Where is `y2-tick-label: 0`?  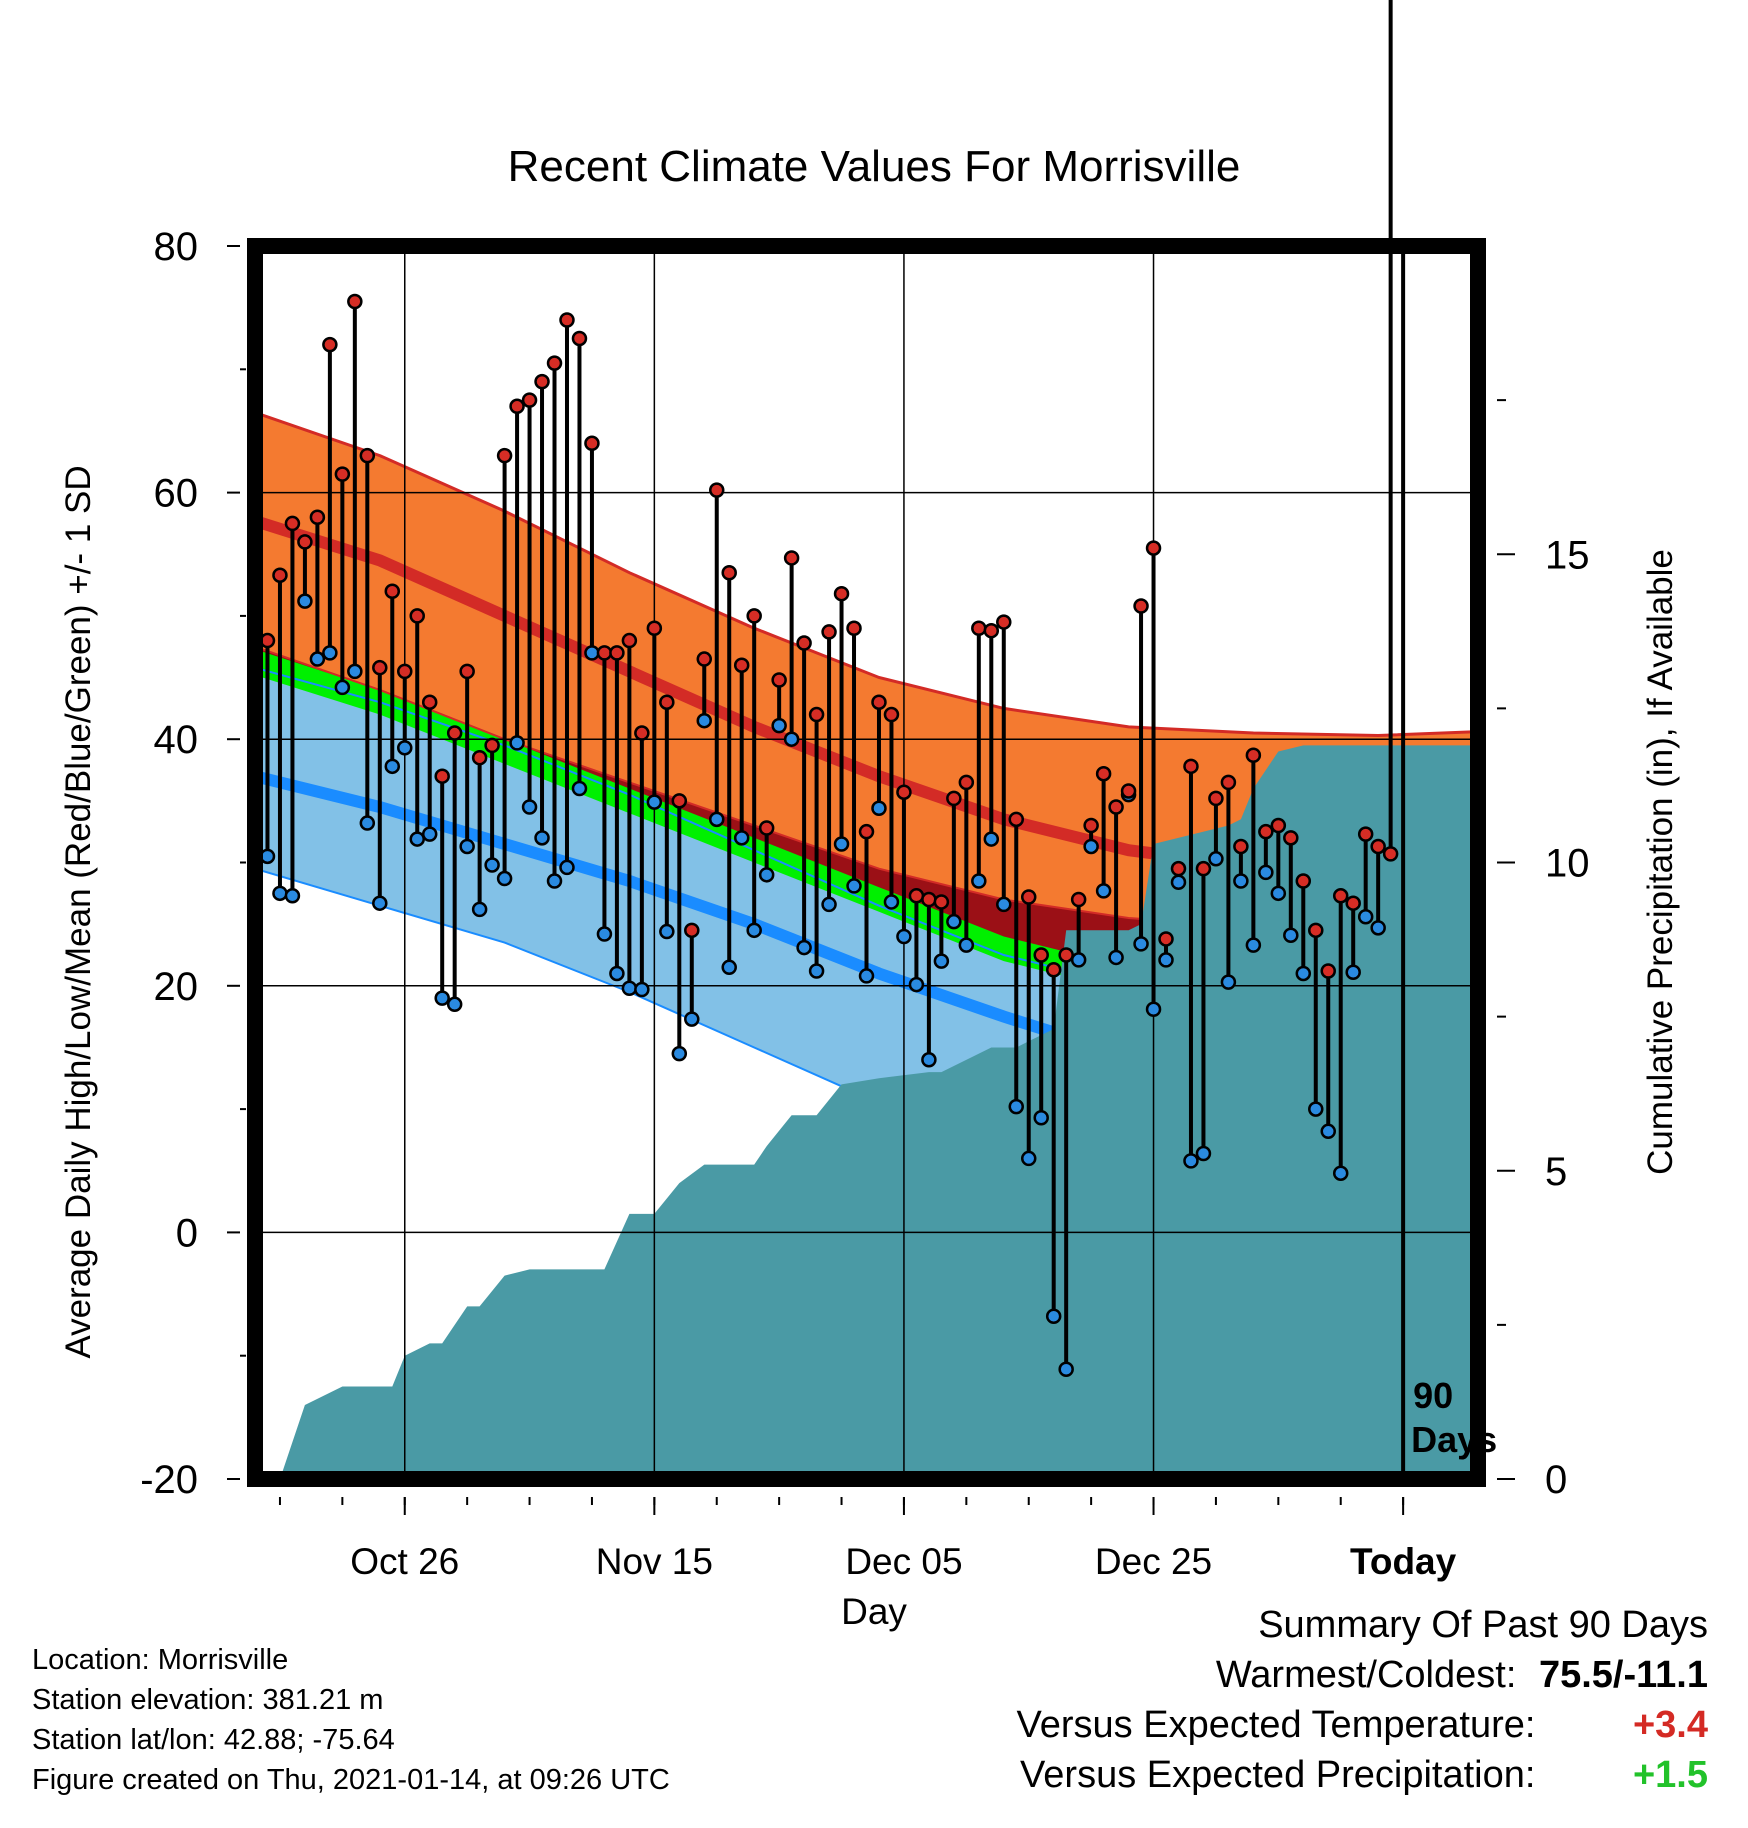
y2-tick-label: 0 is located at coordinates (1556, 1480).